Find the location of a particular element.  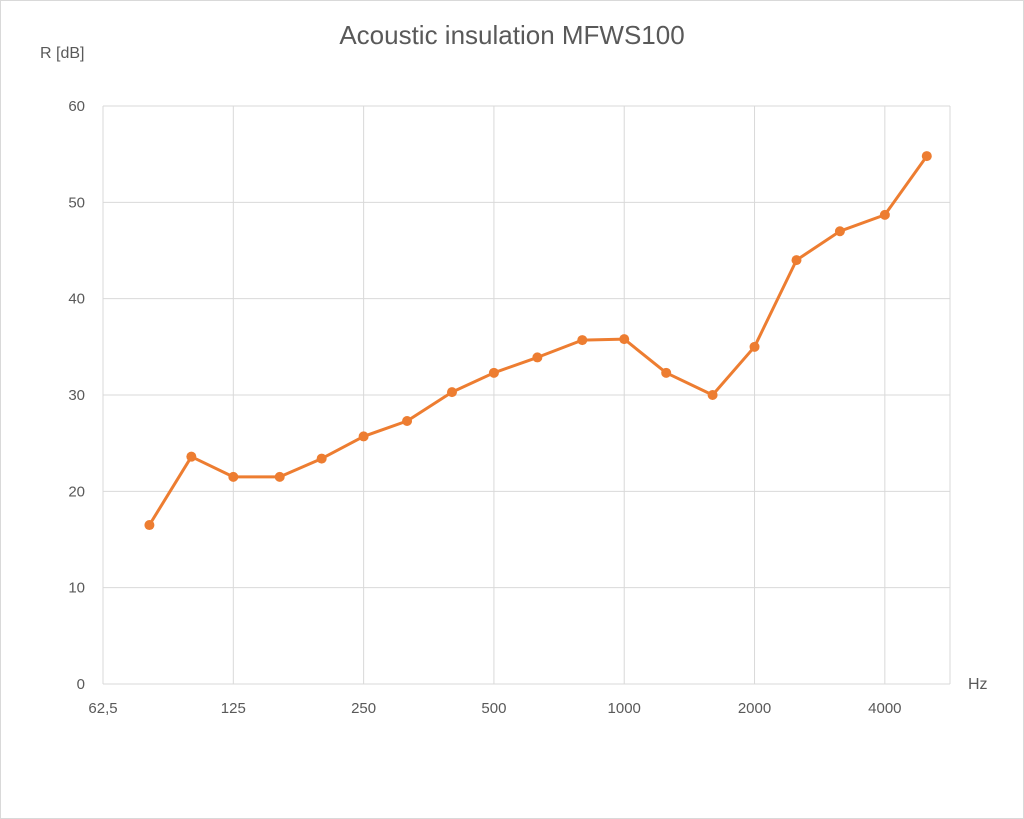

x-tick-label: 2000 is located at coordinates (754, 708).